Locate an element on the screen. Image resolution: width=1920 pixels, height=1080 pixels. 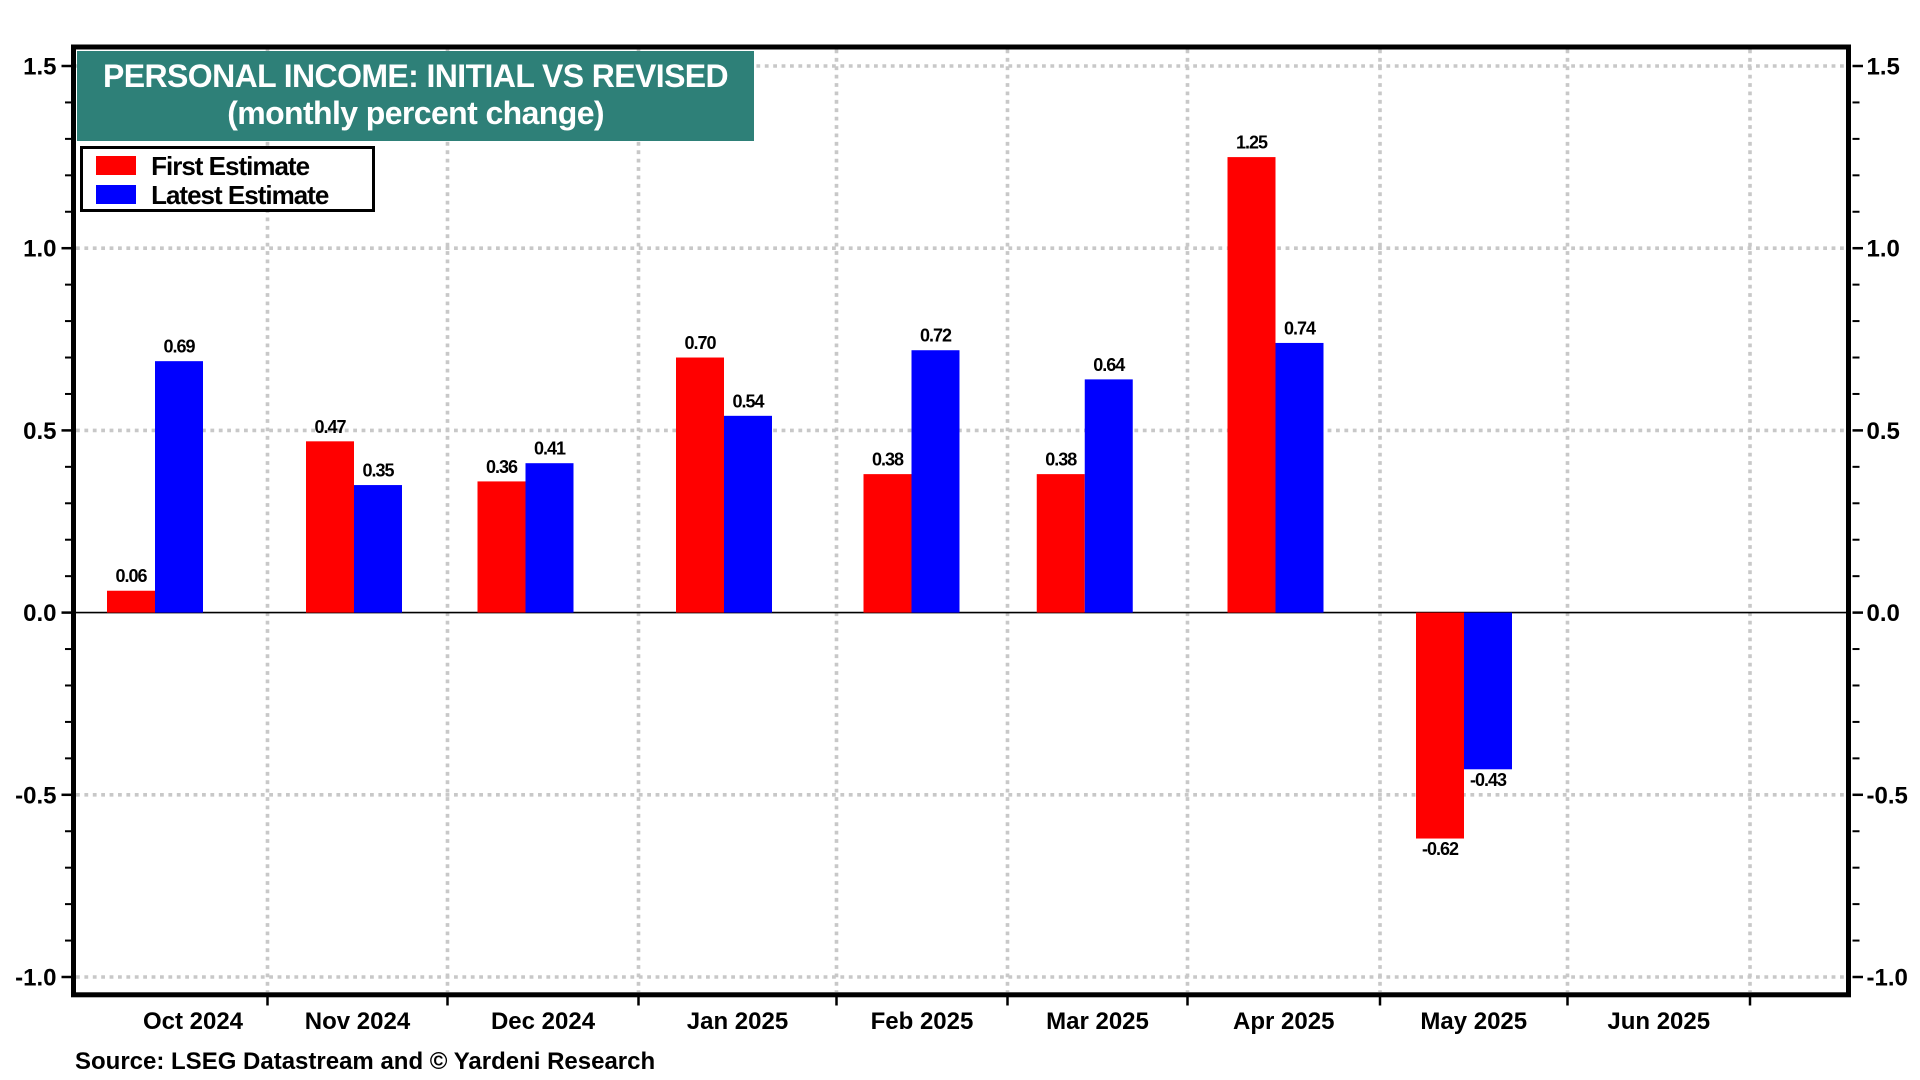
bar-value-label: 0.72 is located at coordinates (936, 336).